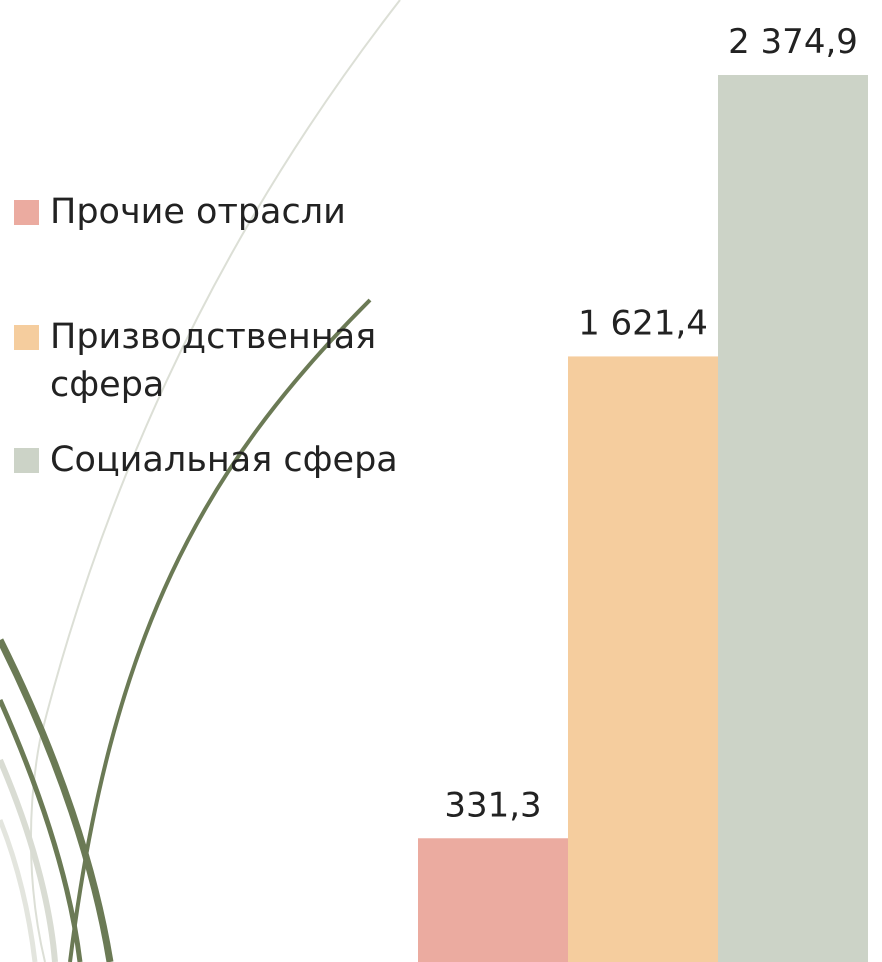 The width and height of the screenshot is (882, 962). Describe the element at coordinates (224, 460) in the screenshot. I see `legend-label: Социальная сфера` at that location.